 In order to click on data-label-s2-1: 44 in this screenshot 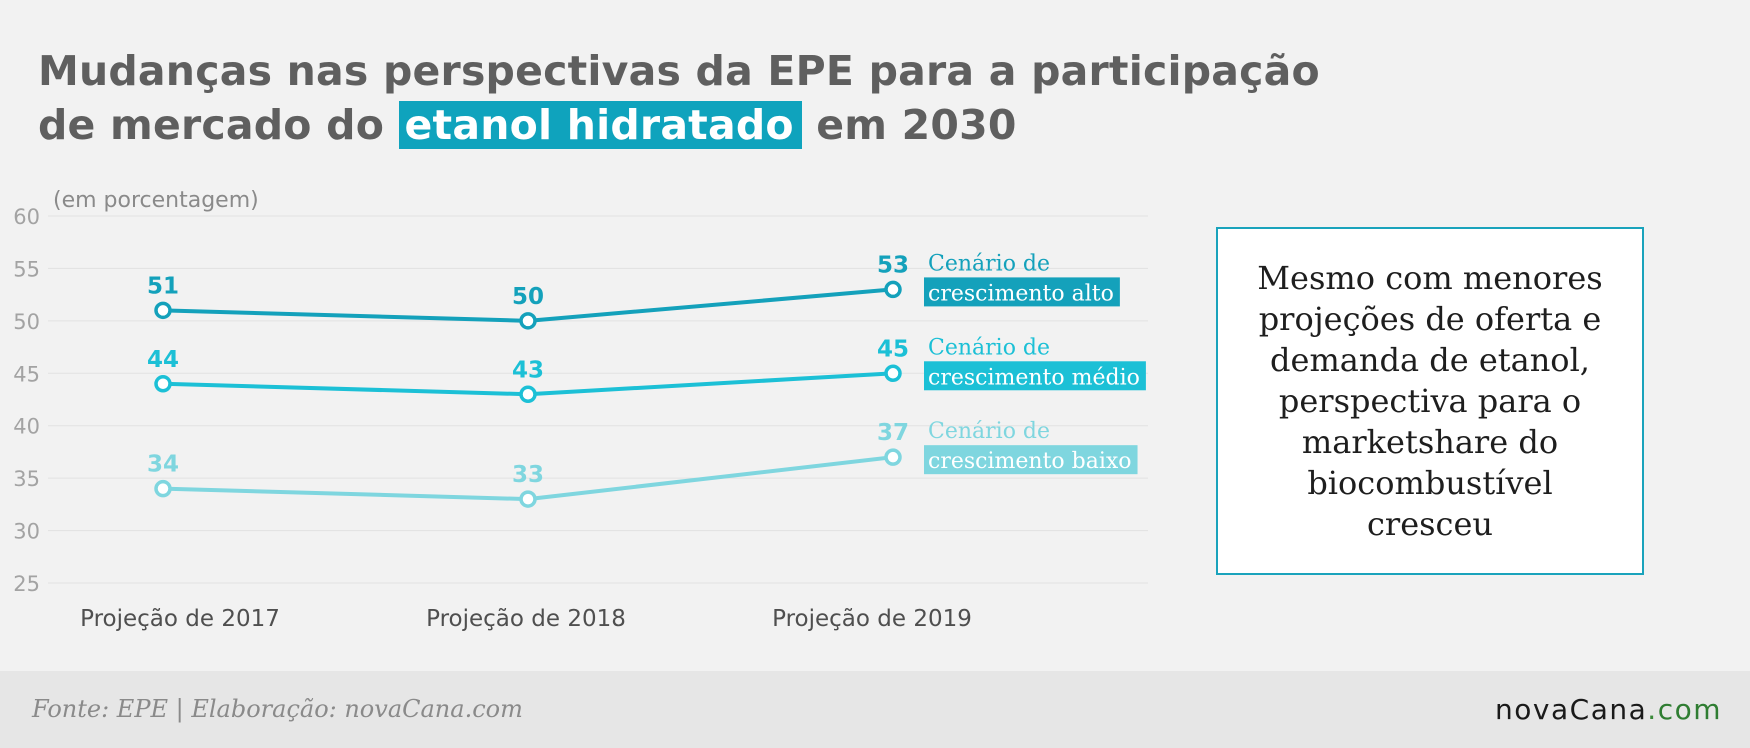, I will do `click(163, 360)`.